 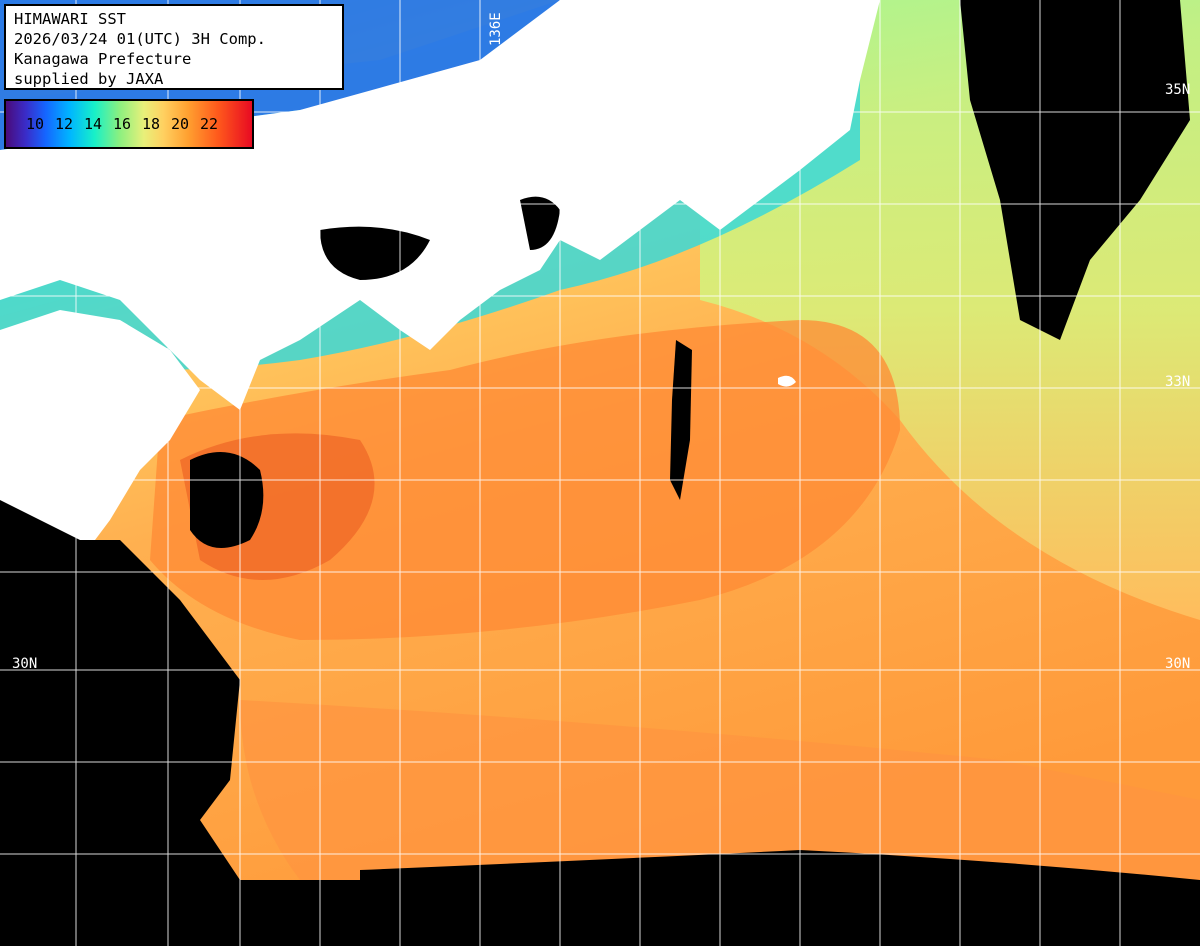 I want to click on cloud-ise, so click(x=540, y=223).